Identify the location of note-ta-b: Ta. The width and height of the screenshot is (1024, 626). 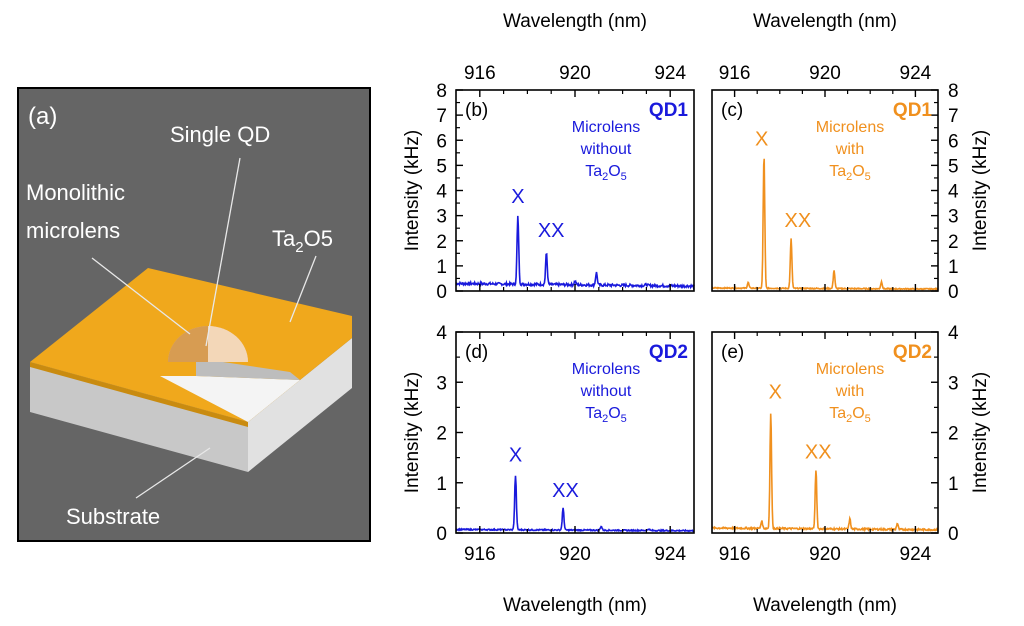
(593, 171).